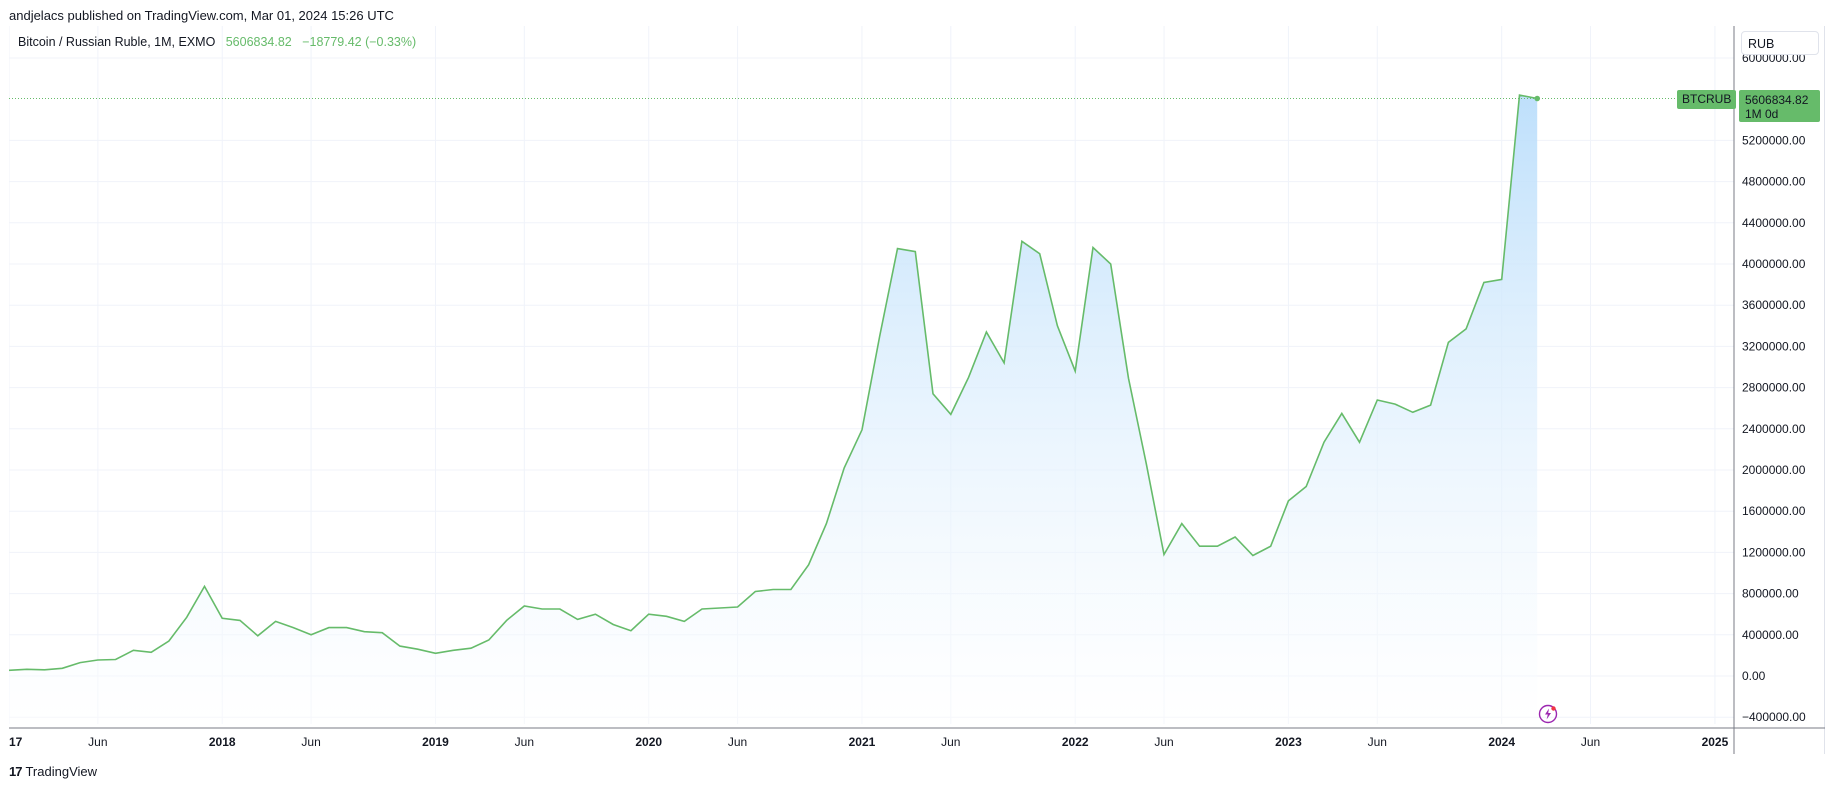 The height and width of the screenshot is (790, 1835). I want to click on tradingview-logo: 17 TradingView, so click(53, 771).